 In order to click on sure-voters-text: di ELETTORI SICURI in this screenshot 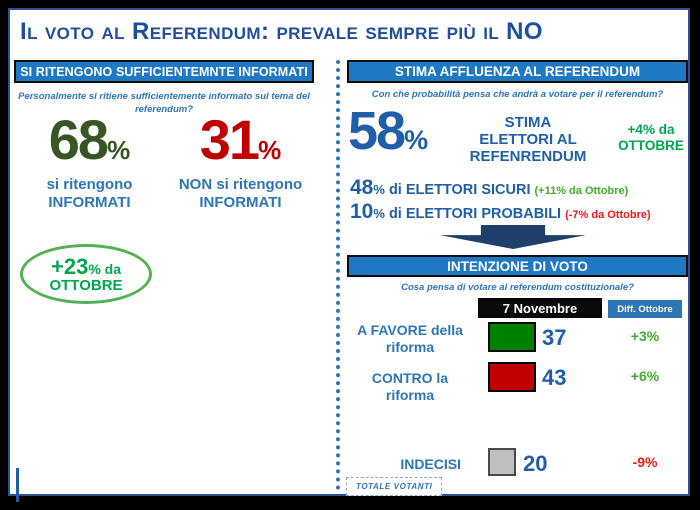, I will do `click(459, 190)`.